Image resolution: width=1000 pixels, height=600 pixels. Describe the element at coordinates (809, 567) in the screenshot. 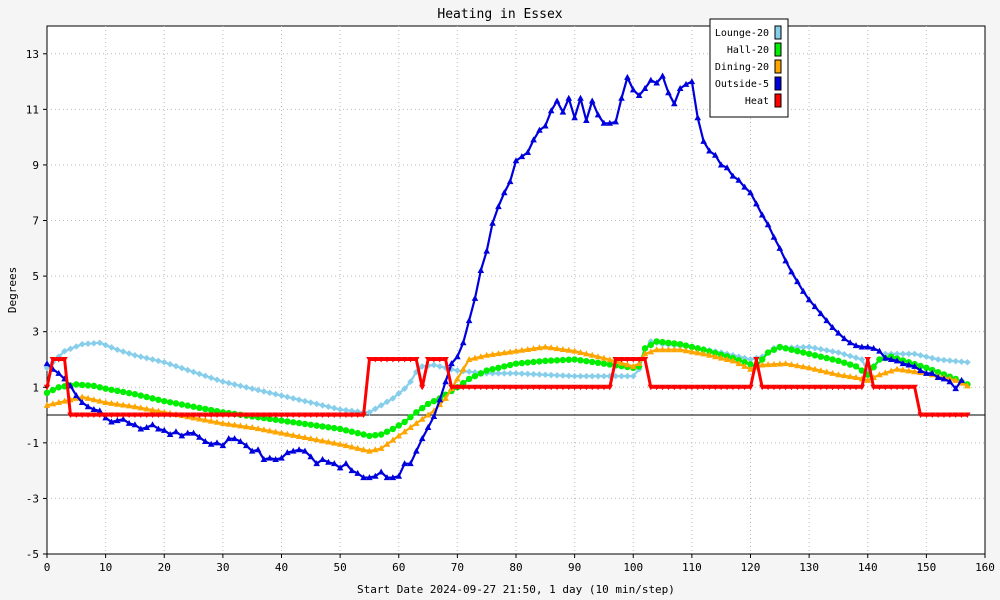

I see `x-tick-label: 130` at that location.